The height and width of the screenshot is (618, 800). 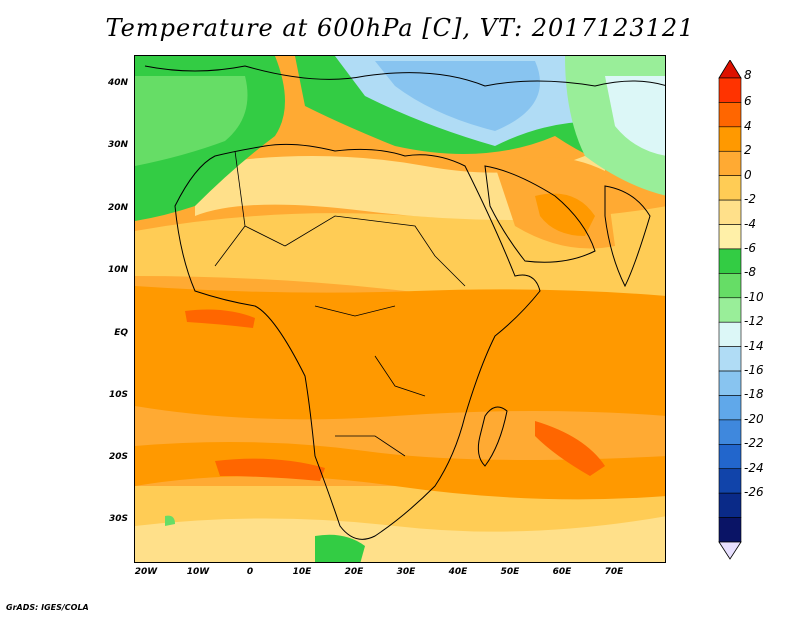 What do you see at coordinates (400, 183) in the screenshot?
I see `sahara-band` at bounding box center [400, 183].